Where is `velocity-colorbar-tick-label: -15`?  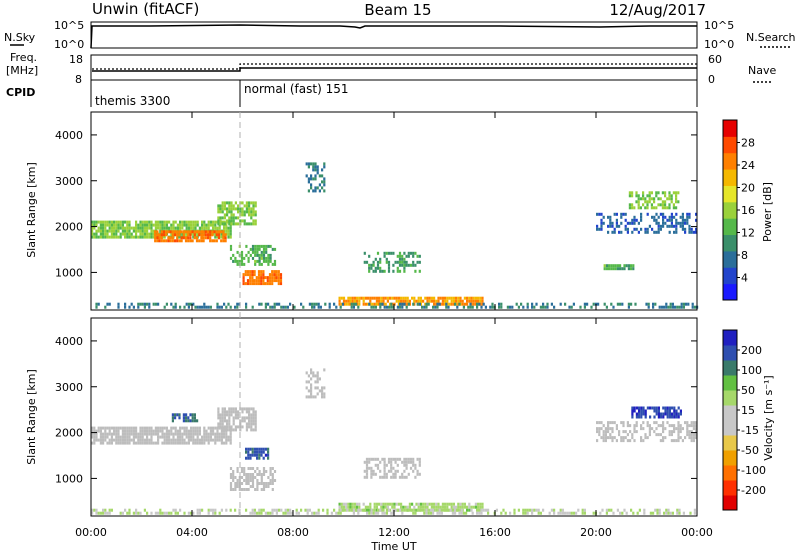
velocity-colorbar-tick-label: -15 is located at coordinates (750, 430).